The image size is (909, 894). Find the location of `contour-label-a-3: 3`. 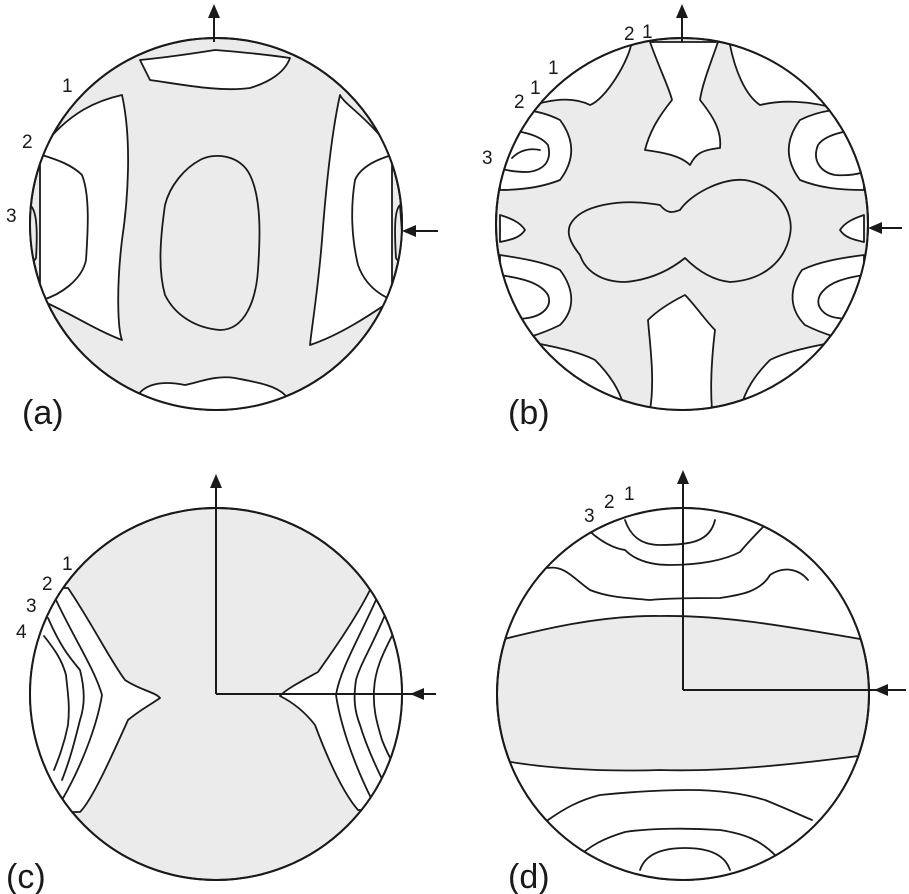

contour-label-a-3: 3 is located at coordinates (11, 216).